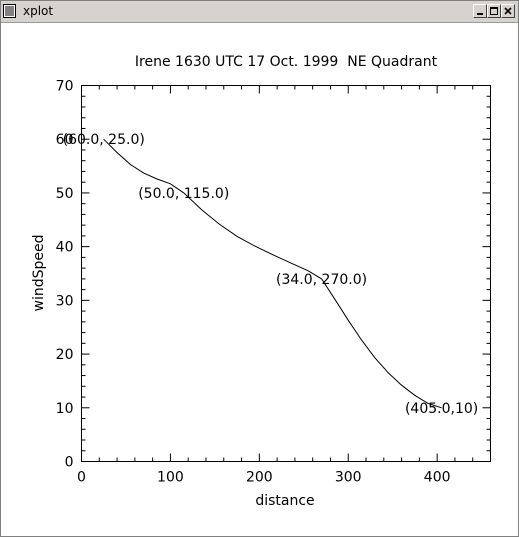 The height and width of the screenshot is (537, 519). Describe the element at coordinates (65, 355) in the screenshot. I see `y-tick-label: 20` at that location.